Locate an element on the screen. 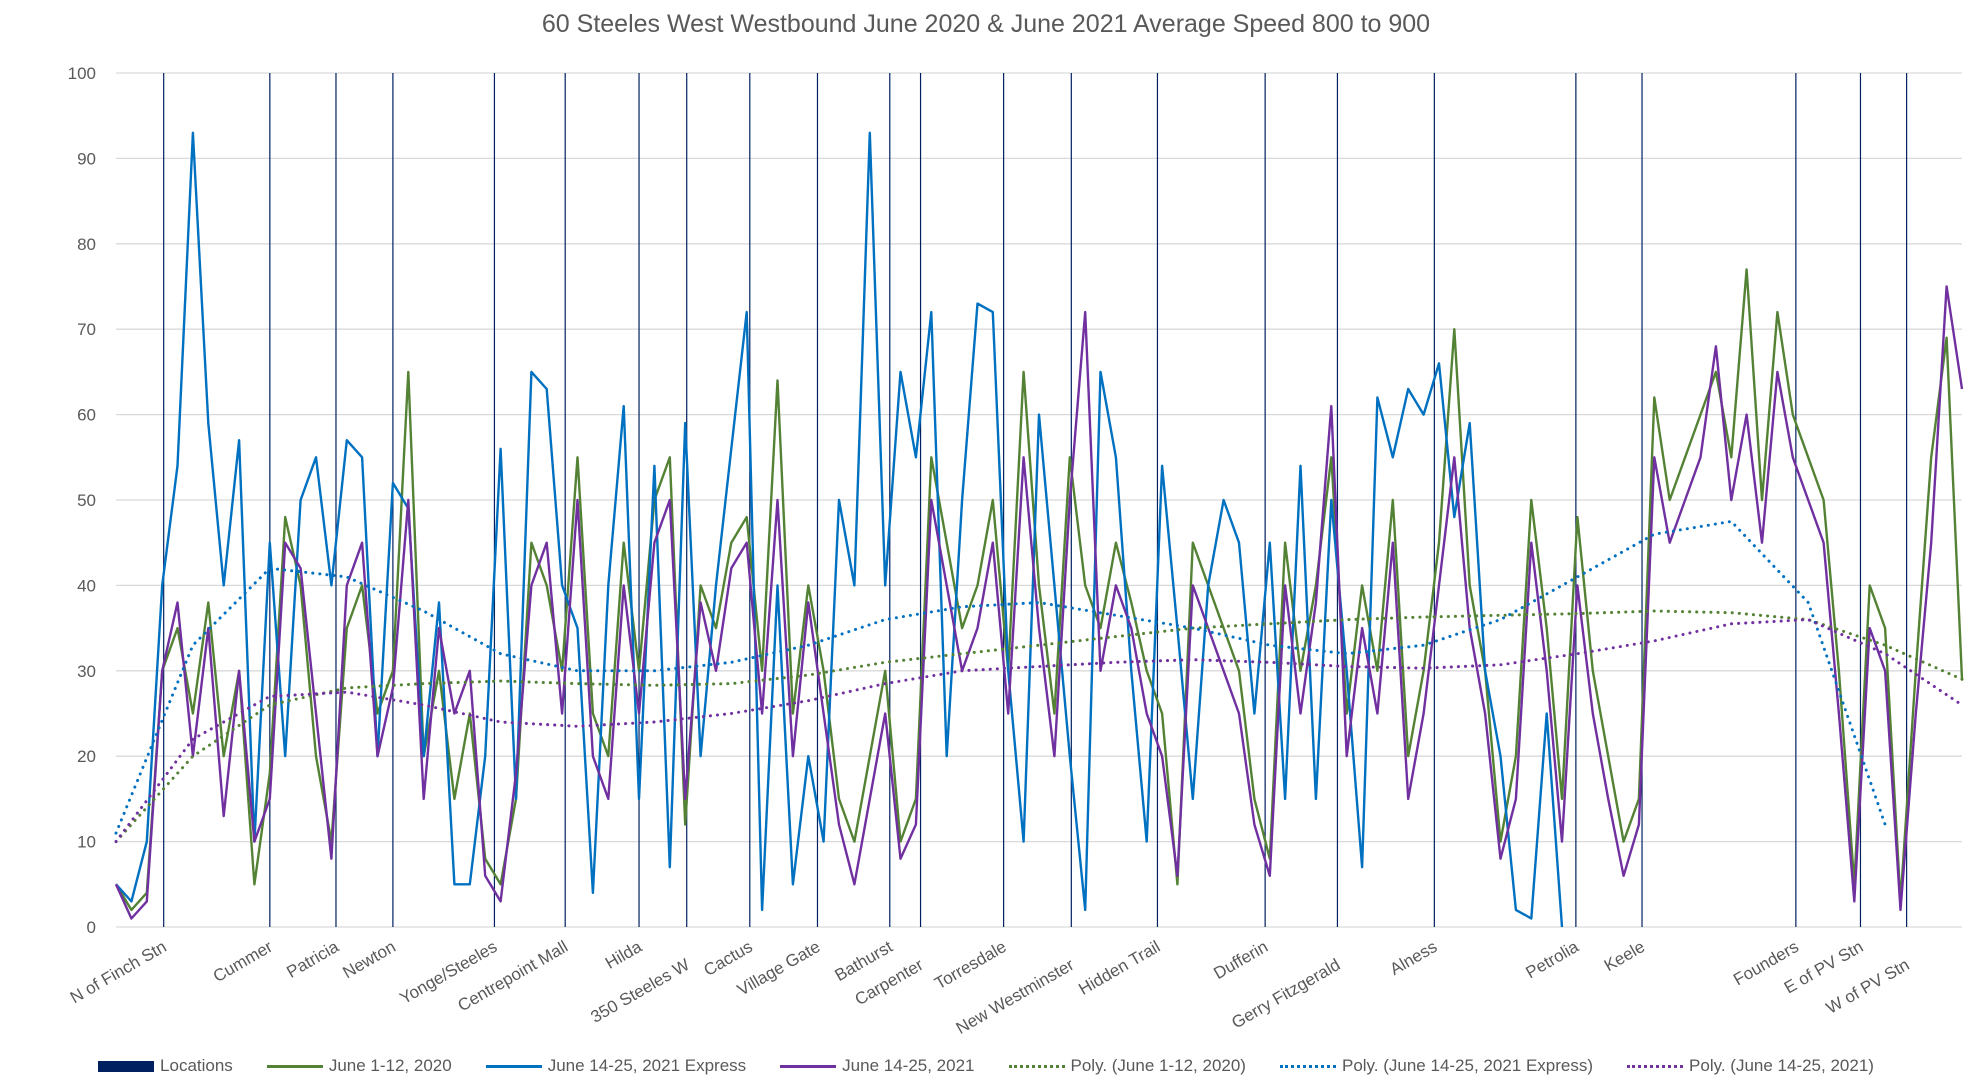 This screenshot has height=1086, width=1972. legend-item-poly-2020: Poly. (June 1-12, 2020) is located at coordinates (1127, 1066).